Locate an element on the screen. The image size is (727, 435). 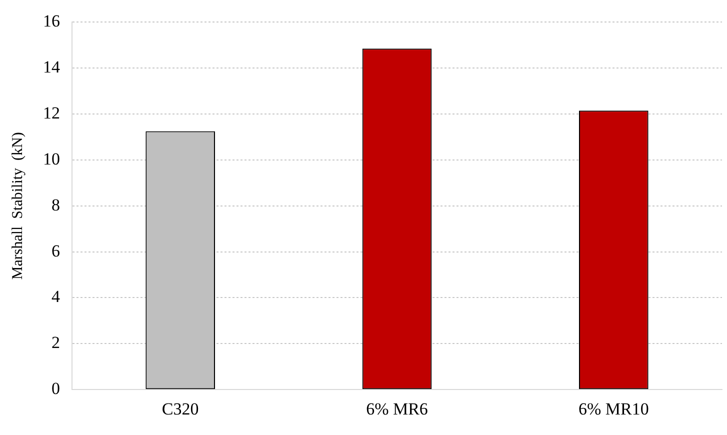
x-tick-label: 6% MR10 is located at coordinates (613, 408).